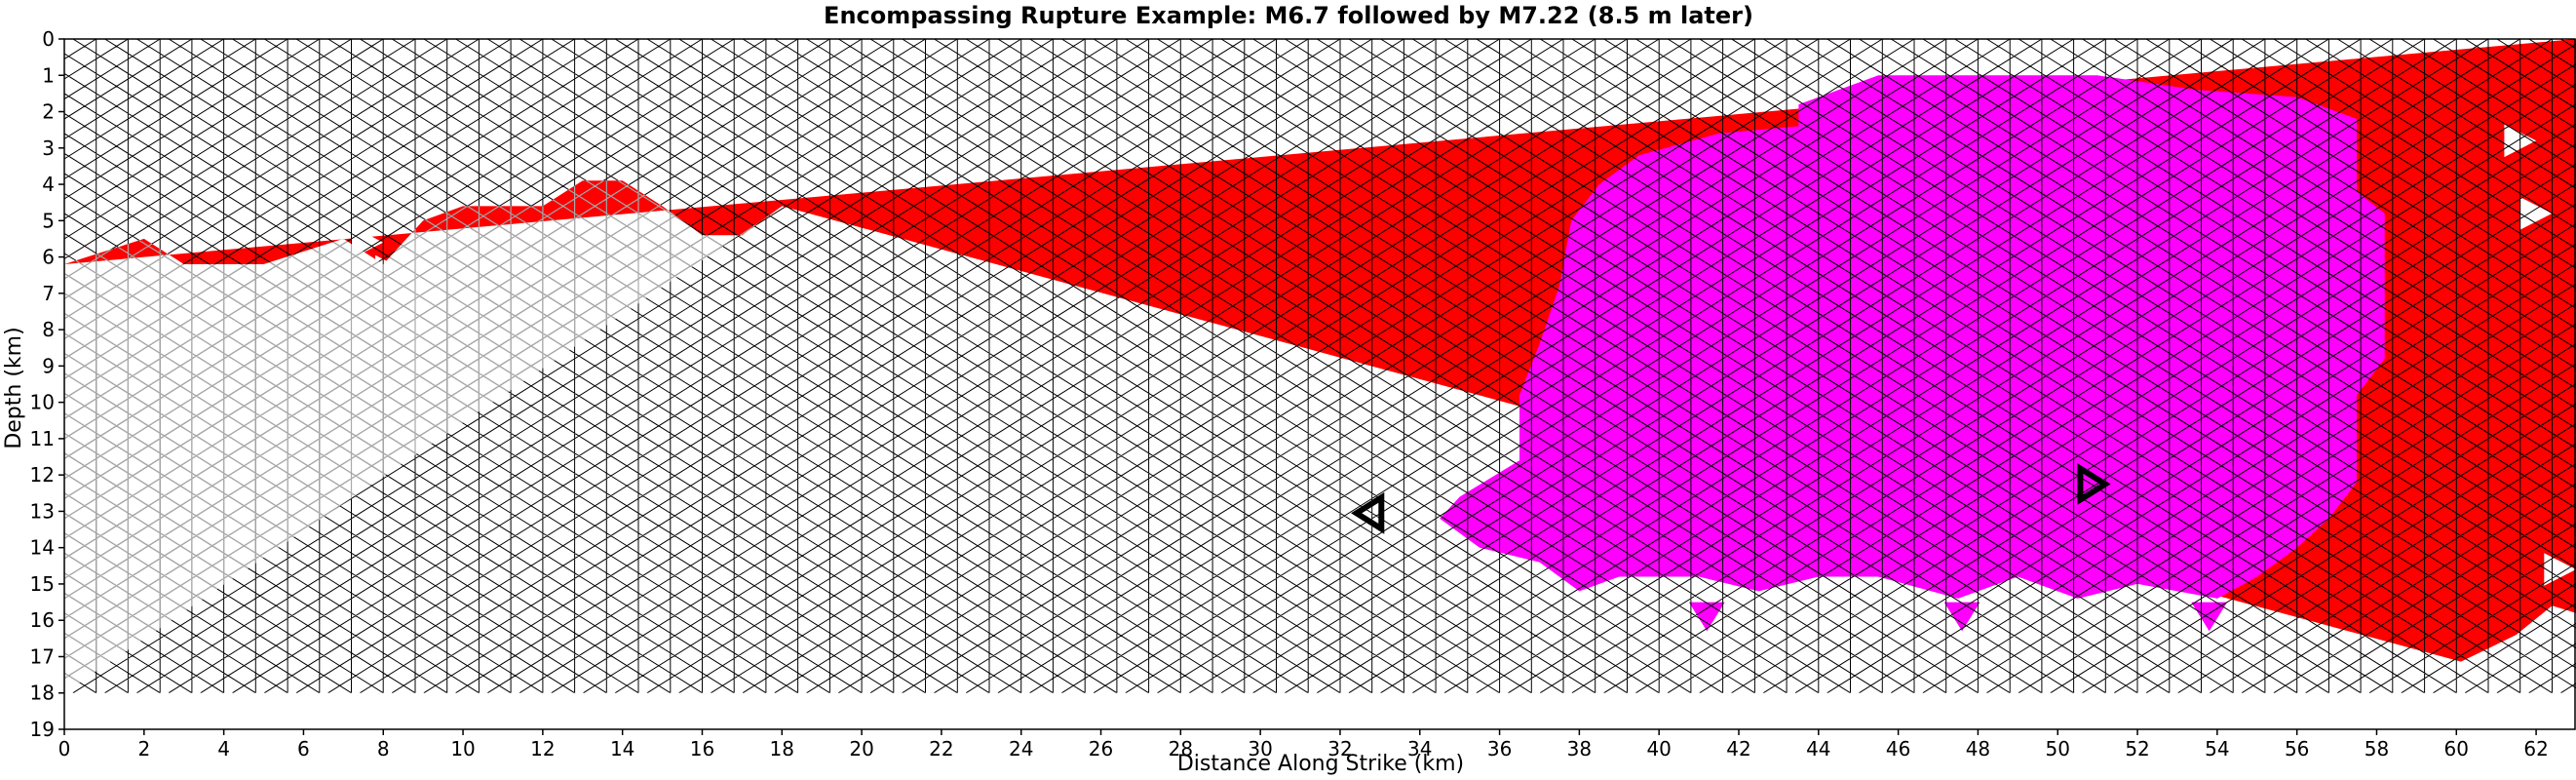 The width and height of the screenshot is (2576, 780). Describe the element at coordinates (861, 748) in the screenshot. I see `x-tick-label: 20` at that location.